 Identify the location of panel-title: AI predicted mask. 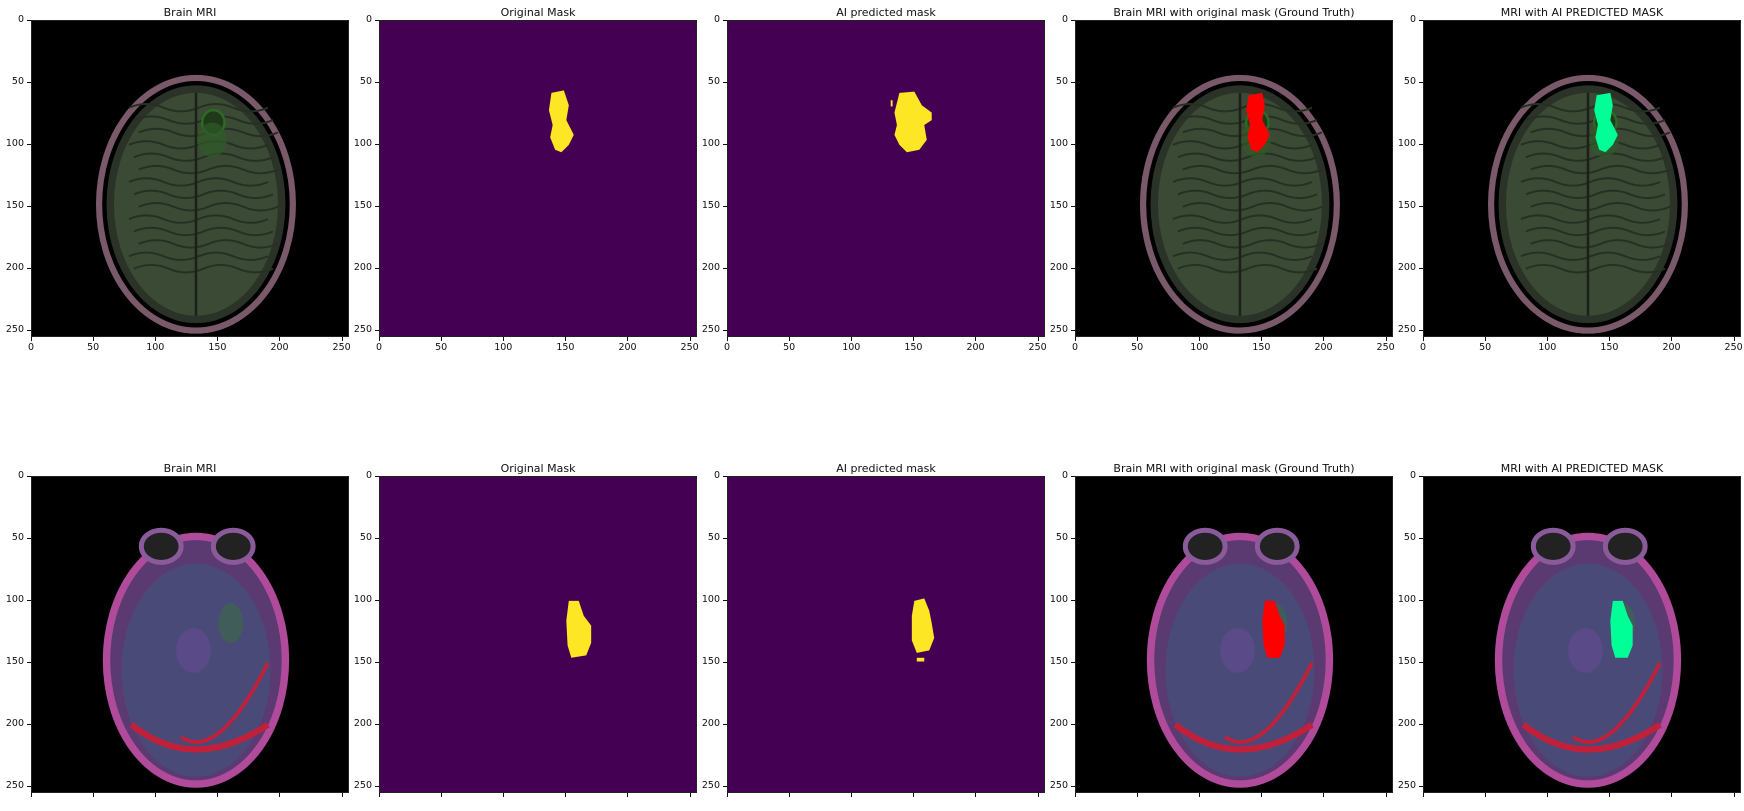
(886, 468).